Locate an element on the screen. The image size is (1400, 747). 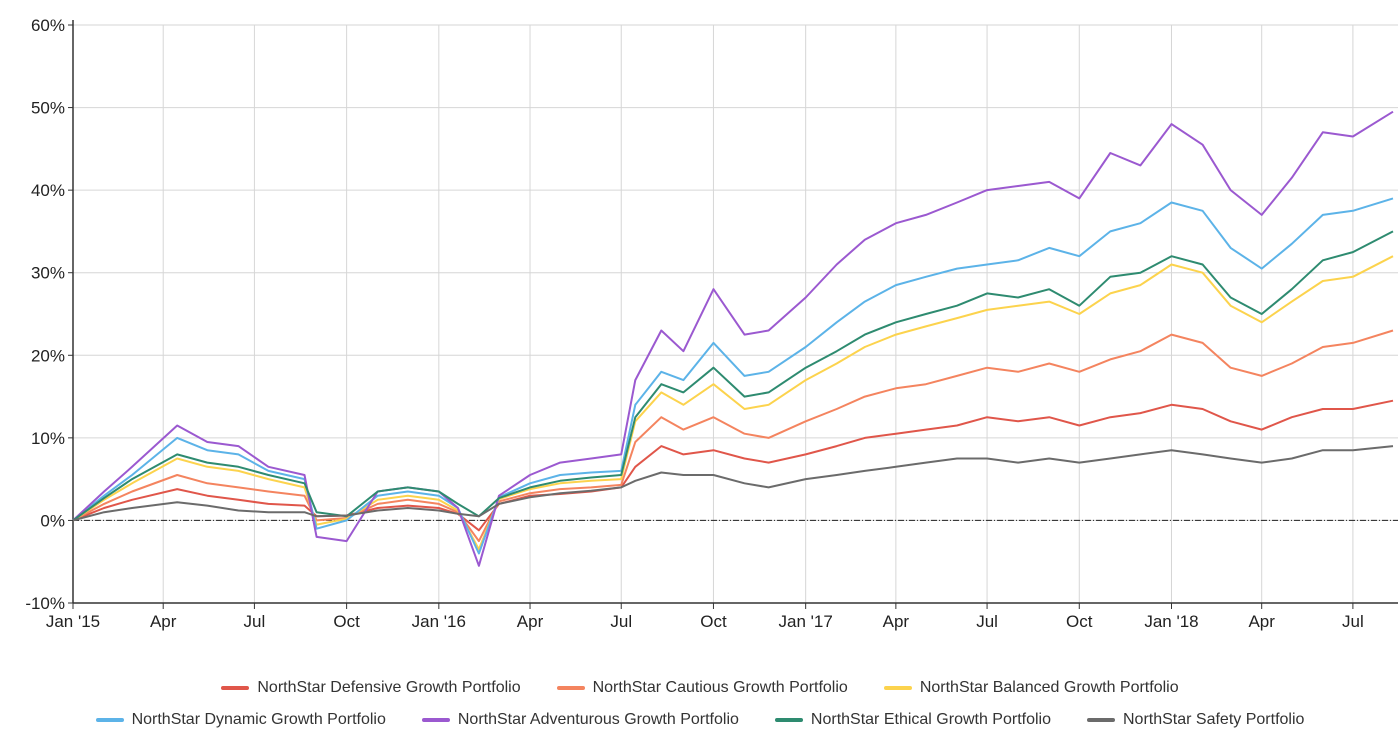
x-tick-label: Jan '18 is located at coordinates (1171, 621).